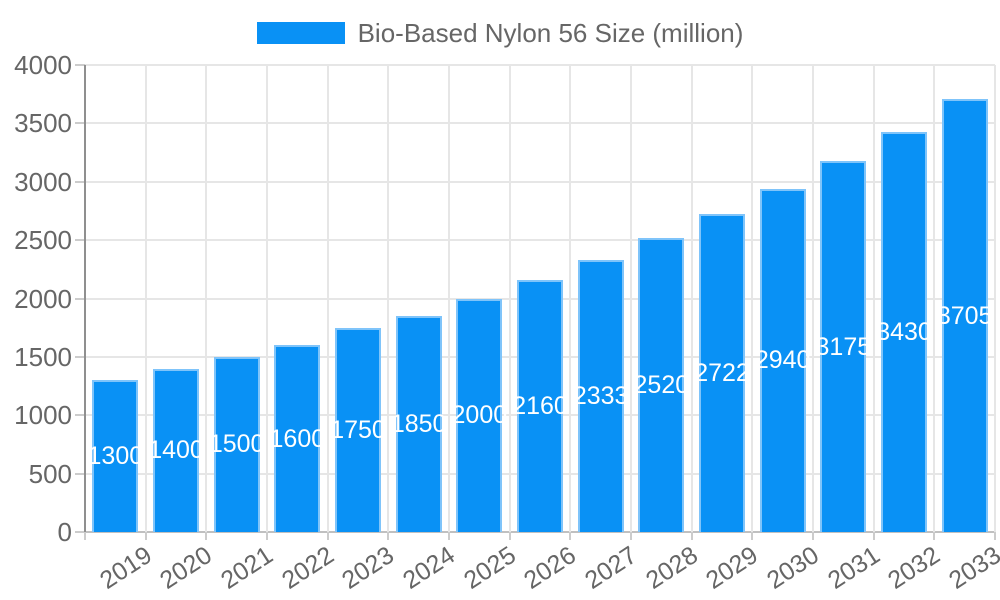 The image size is (1000, 600). I want to click on x-axis-tick-label: 2025, so click(489, 568).